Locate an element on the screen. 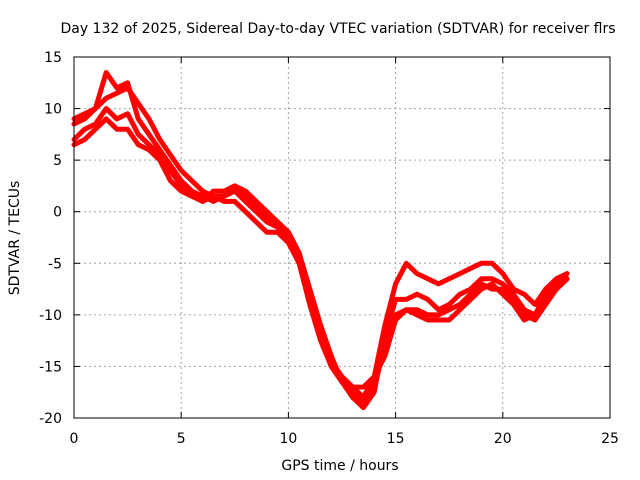 The image size is (640, 480). y-tick-labels: 15 10 5 0 -5 -10 -15 -20 is located at coordinates (50, 238).